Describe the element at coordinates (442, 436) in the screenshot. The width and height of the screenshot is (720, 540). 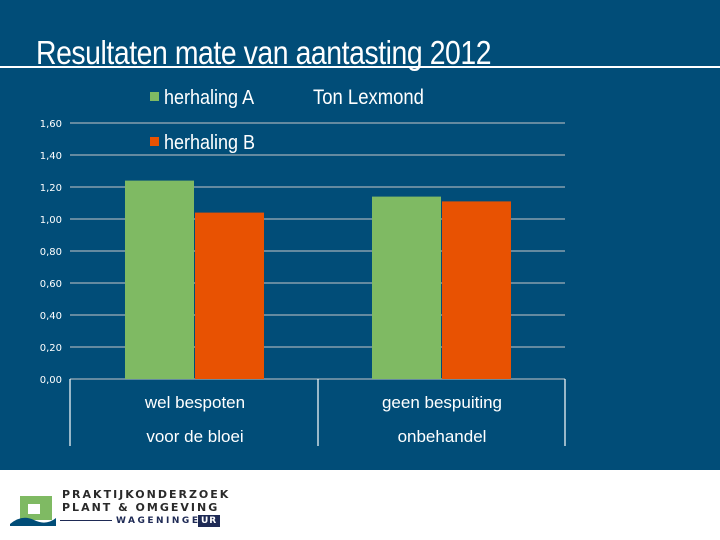
I see `category-label: onbehandel` at that location.